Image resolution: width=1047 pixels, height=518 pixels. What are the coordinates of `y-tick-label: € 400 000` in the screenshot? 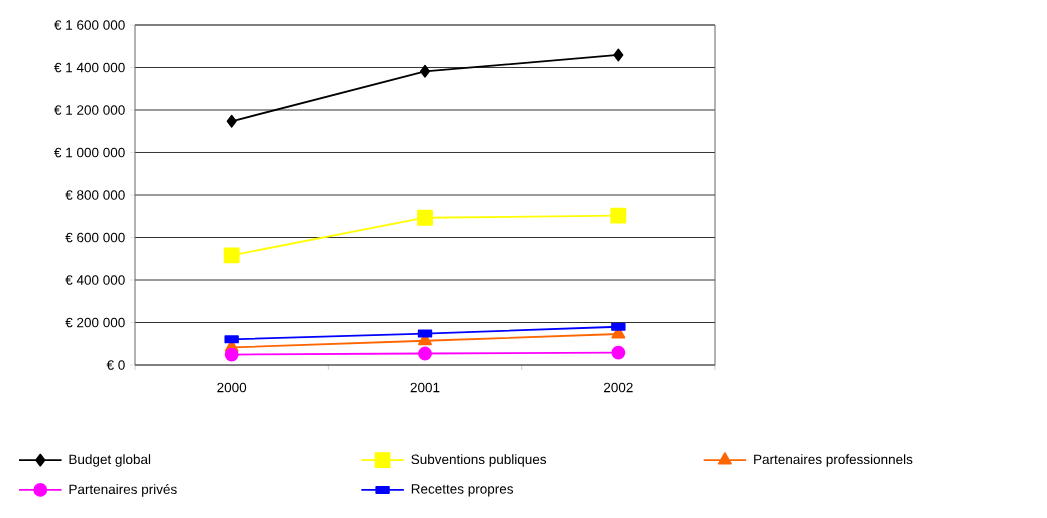 It's located at (95, 280).